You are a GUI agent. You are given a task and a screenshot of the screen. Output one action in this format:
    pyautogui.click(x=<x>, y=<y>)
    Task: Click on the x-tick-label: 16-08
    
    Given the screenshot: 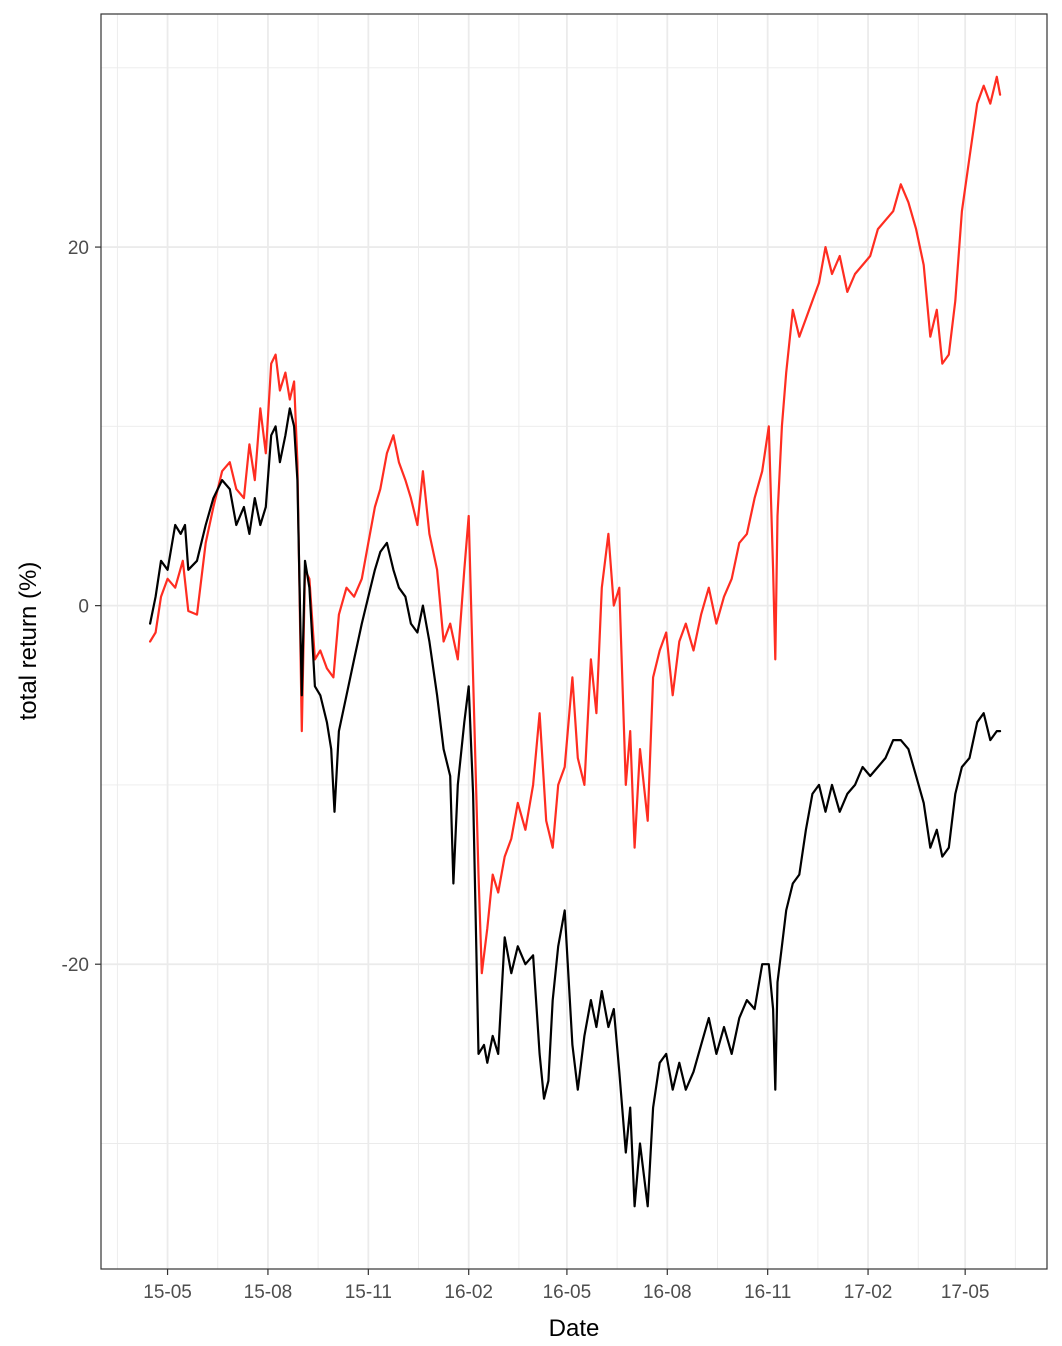 What is the action you would take?
    pyautogui.click(x=667, y=1292)
    